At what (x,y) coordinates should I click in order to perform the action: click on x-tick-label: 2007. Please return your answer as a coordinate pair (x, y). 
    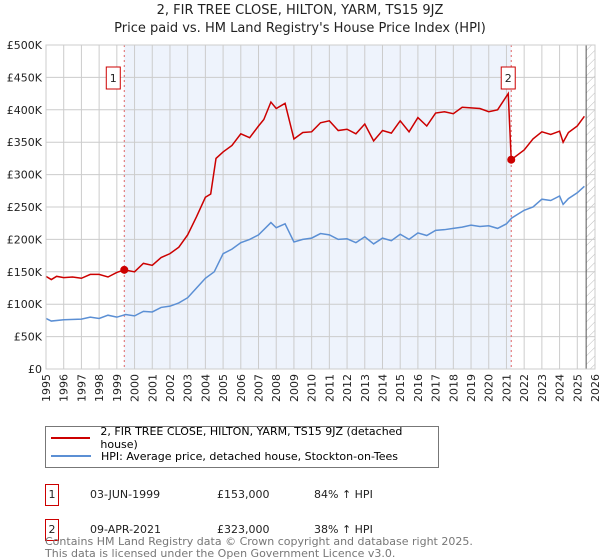
    Looking at the image, I should click on (259, 388).